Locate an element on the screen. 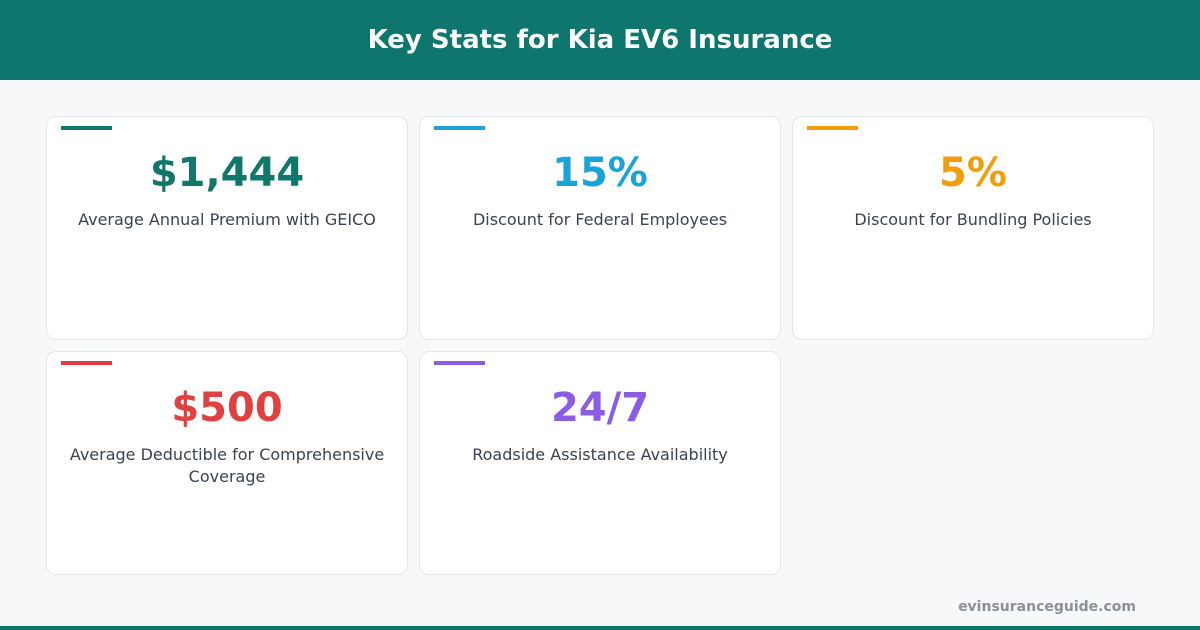 The image size is (1200, 630). footer-text: evinsuranceguide.com is located at coordinates (1047, 607).